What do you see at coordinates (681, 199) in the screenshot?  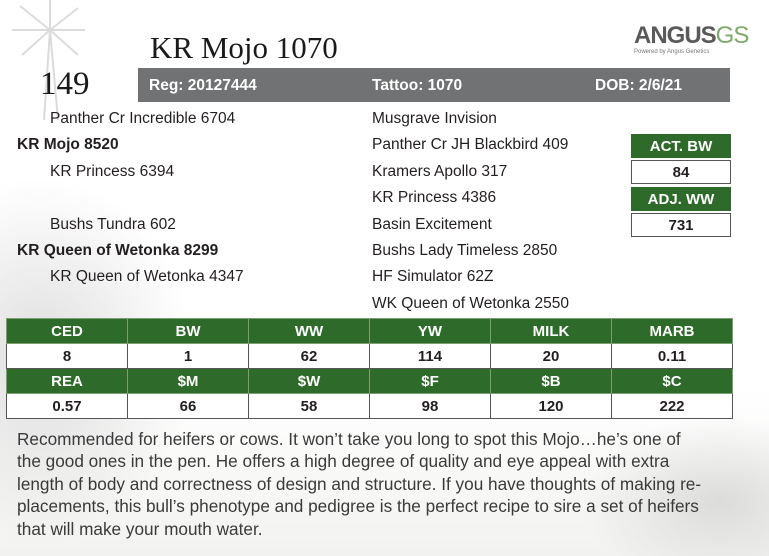 I see `adj-ww-label: ADJ. WW` at bounding box center [681, 199].